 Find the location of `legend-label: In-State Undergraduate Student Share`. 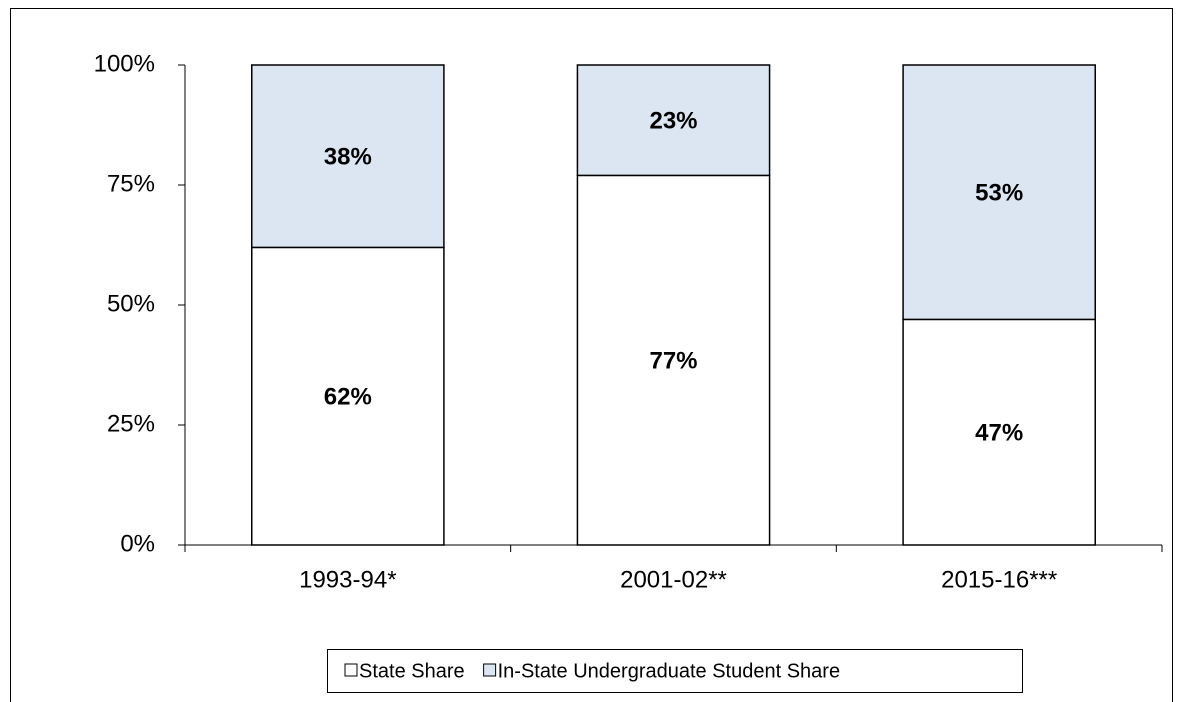

legend-label: In-State Undergraduate Student Share is located at coordinates (669, 671).